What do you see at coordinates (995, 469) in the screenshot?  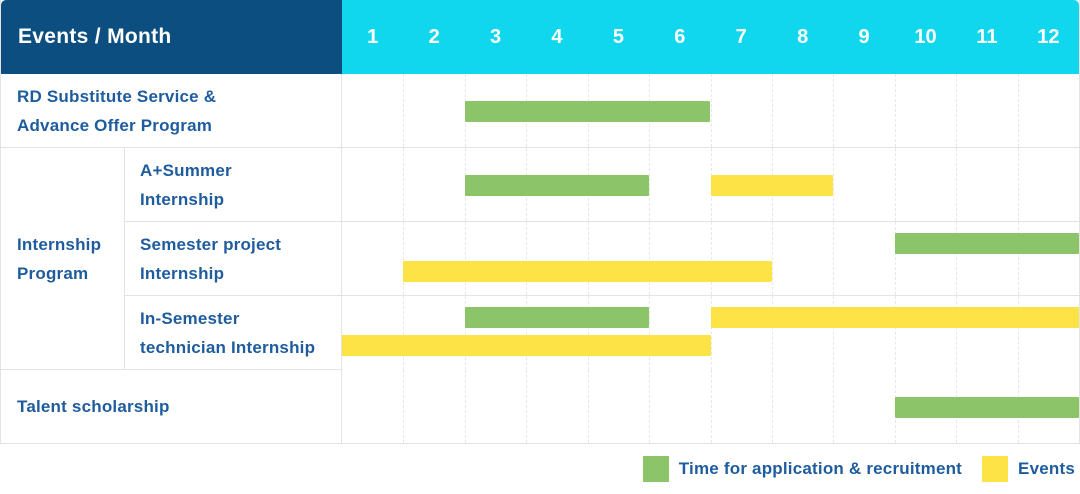 I see `events-color-swatch` at bounding box center [995, 469].